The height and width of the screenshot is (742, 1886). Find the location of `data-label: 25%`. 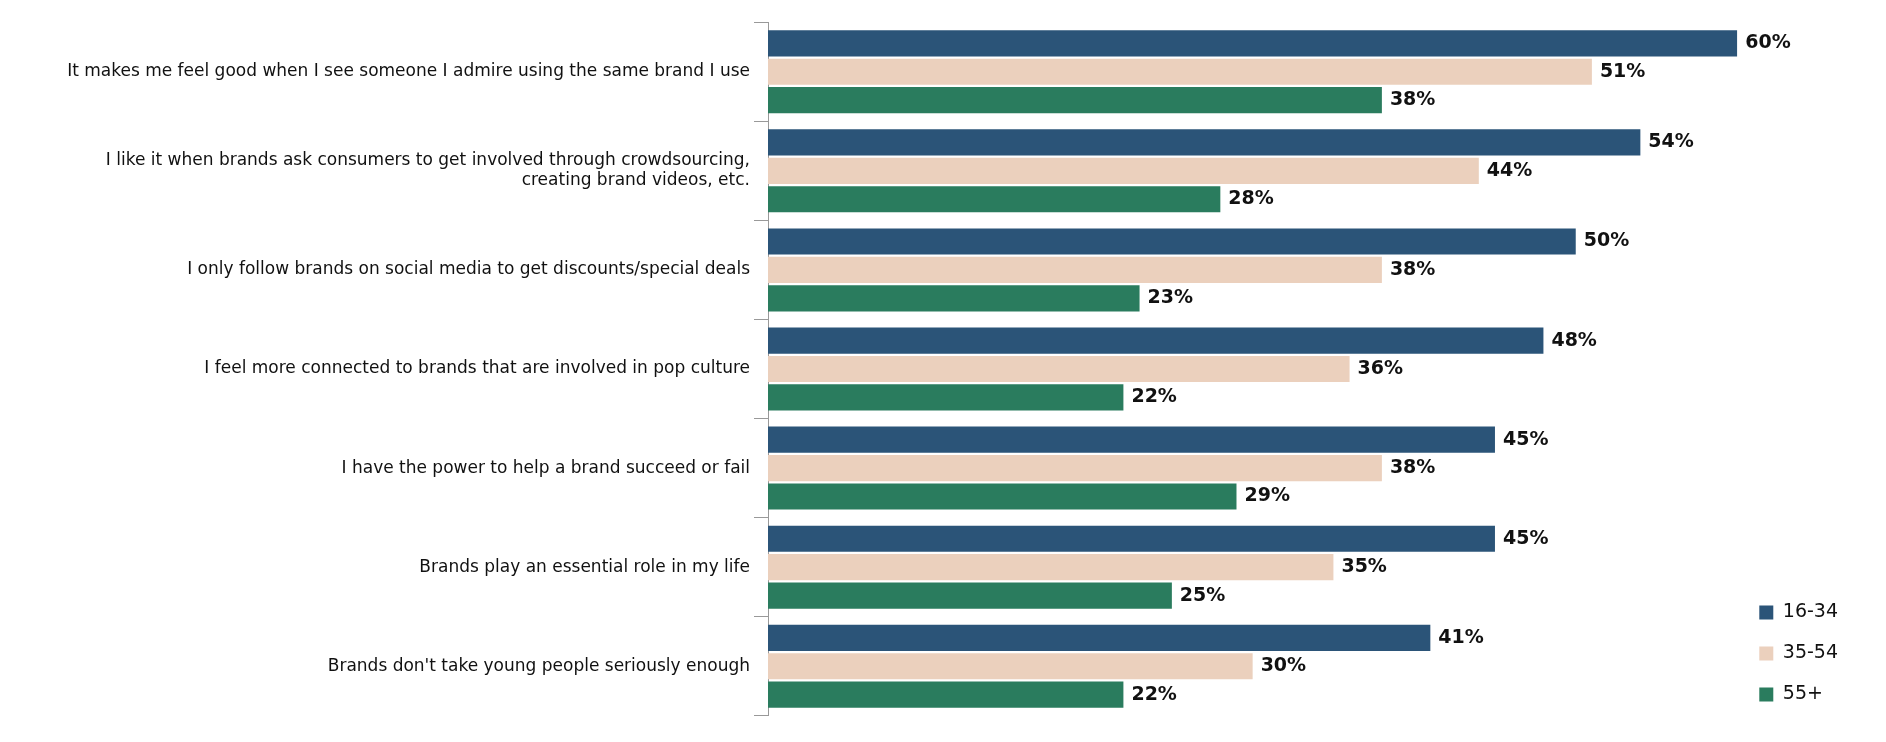

data-label: 25% is located at coordinates (1202, 593).